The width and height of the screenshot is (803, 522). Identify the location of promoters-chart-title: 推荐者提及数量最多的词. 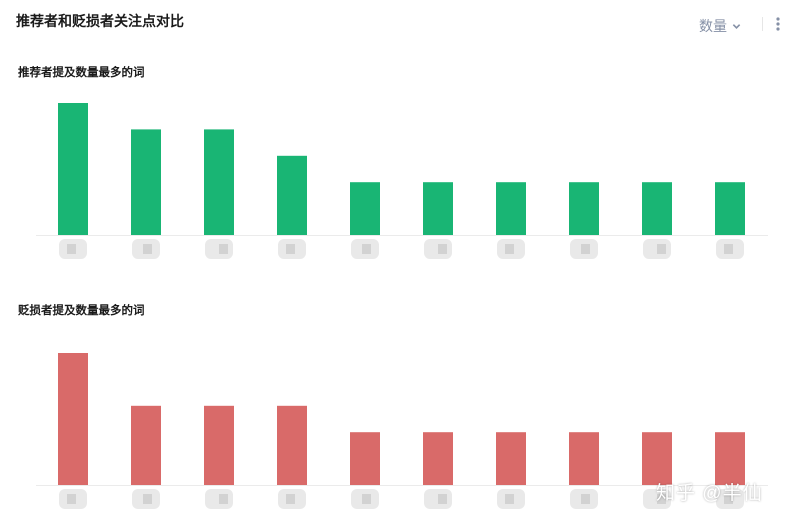
(81, 73).